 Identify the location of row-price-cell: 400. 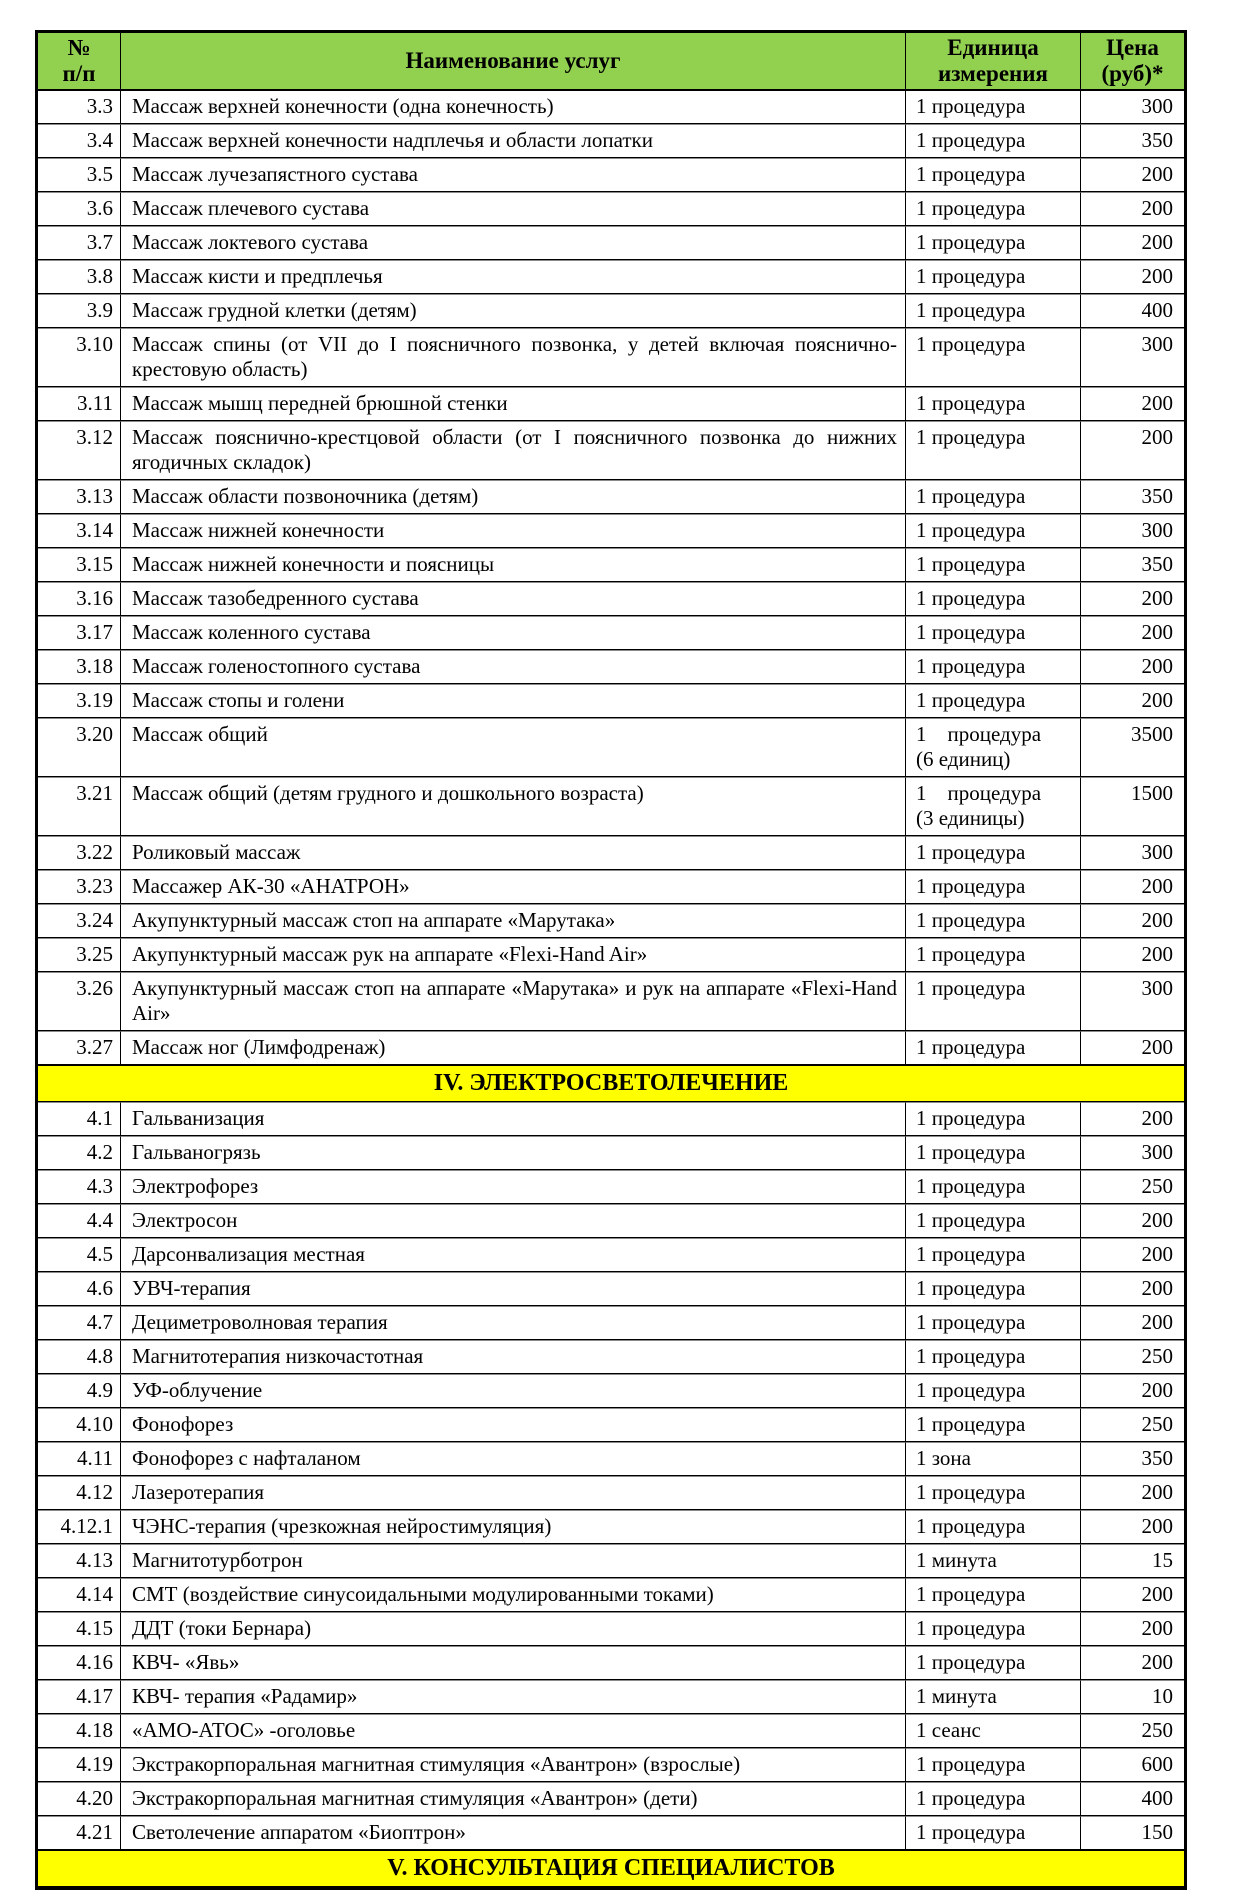
(1132, 311).